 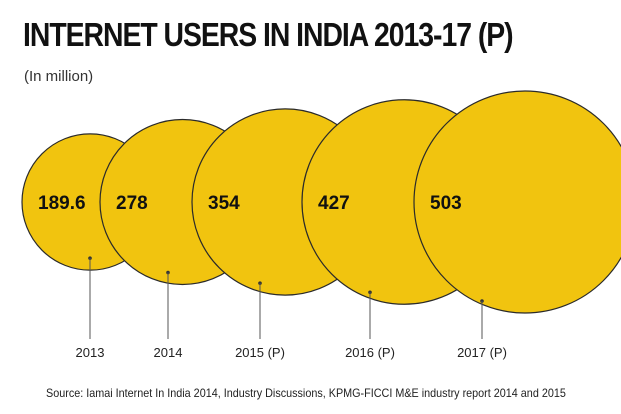 I want to click on year-label: 2013, so click(x=90, y=352).